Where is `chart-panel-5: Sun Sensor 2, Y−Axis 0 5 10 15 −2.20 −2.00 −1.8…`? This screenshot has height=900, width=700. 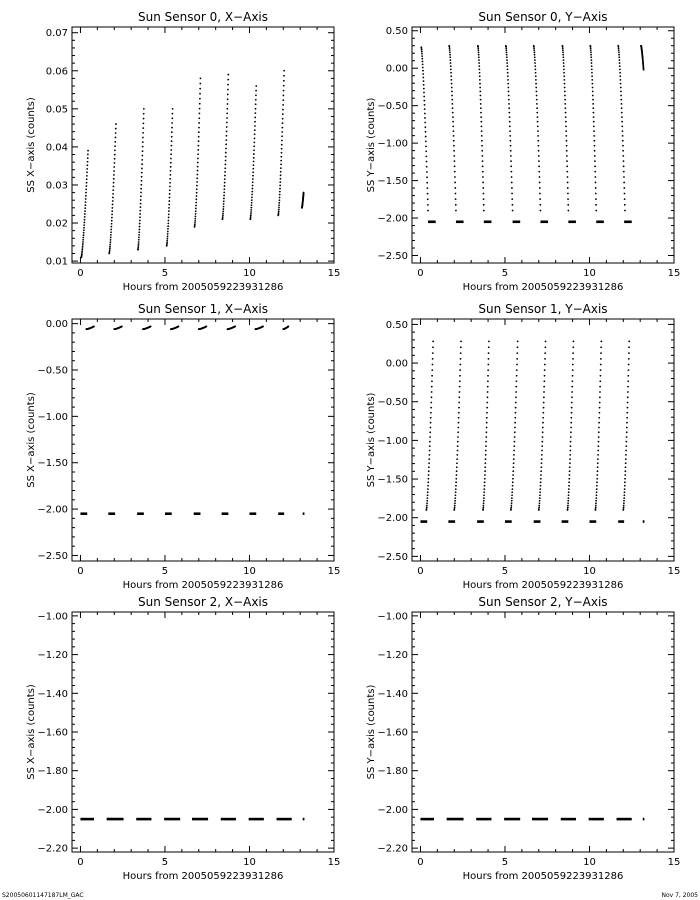
chart-panel-5: Sun Sensor 2, Y−Axis 0 5 10 15 −2.20 −2.00 −1.8… is located at coordinates (523, 738).